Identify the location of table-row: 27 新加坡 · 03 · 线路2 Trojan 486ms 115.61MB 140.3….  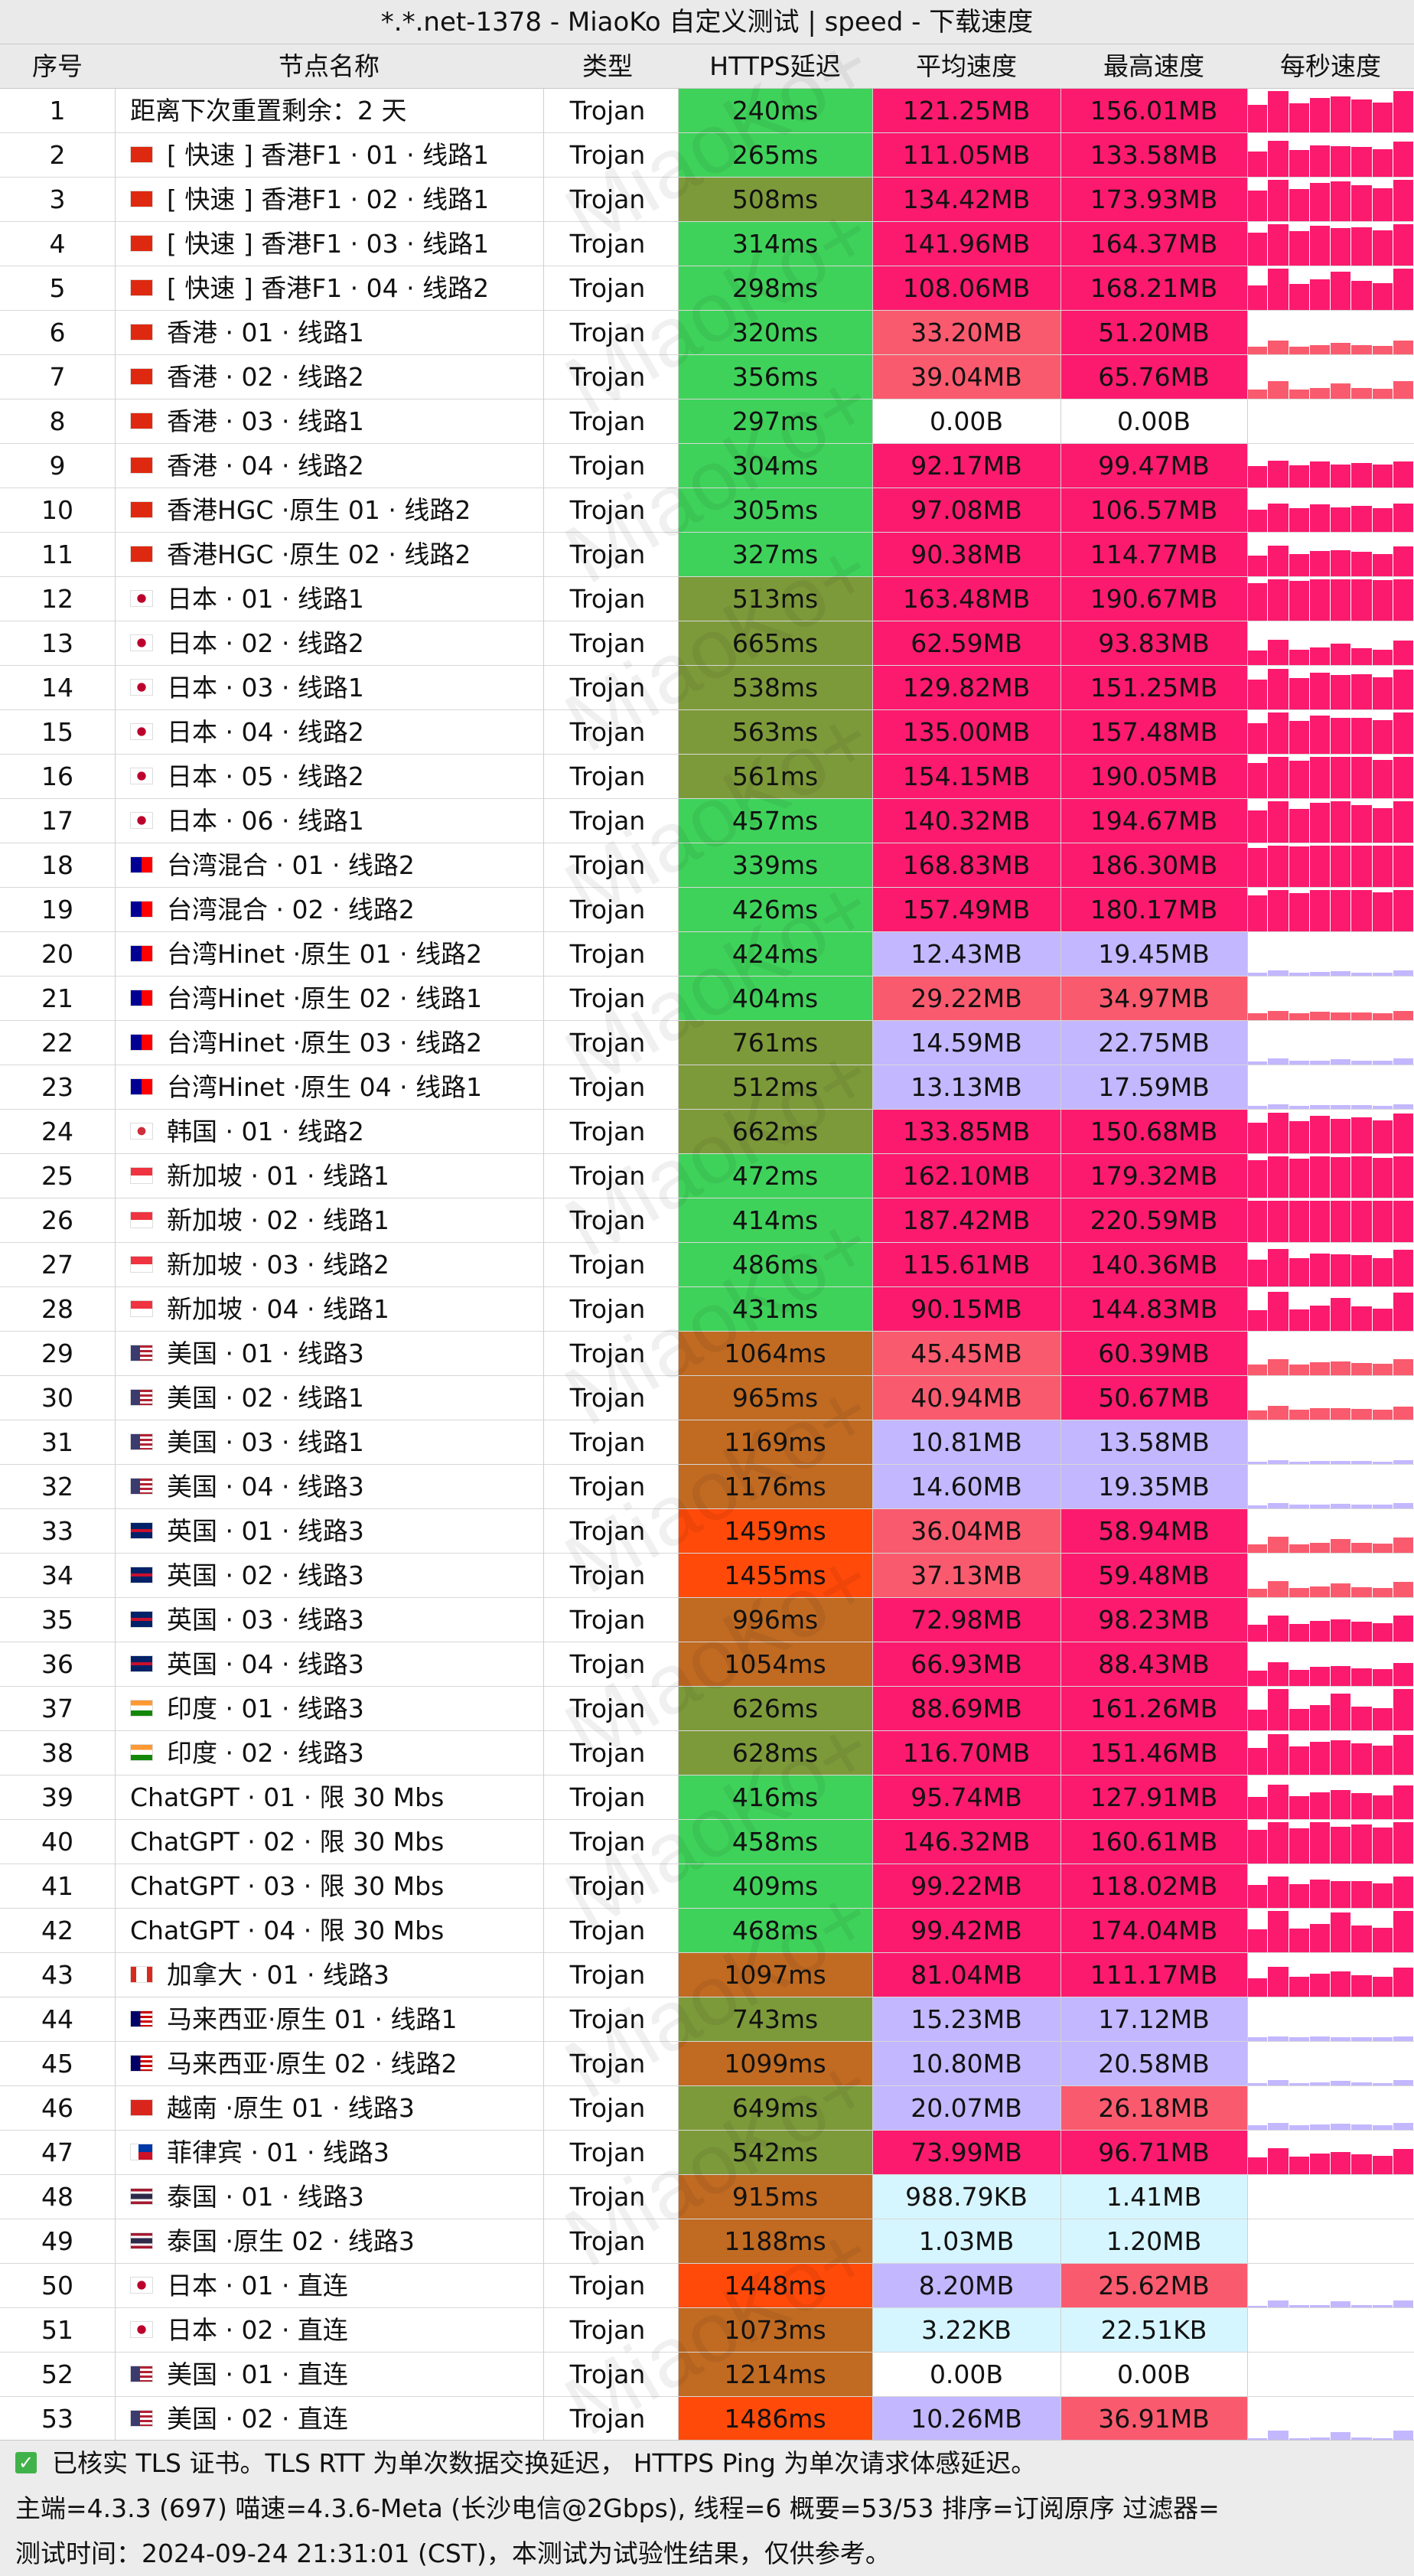
(707, 1265).